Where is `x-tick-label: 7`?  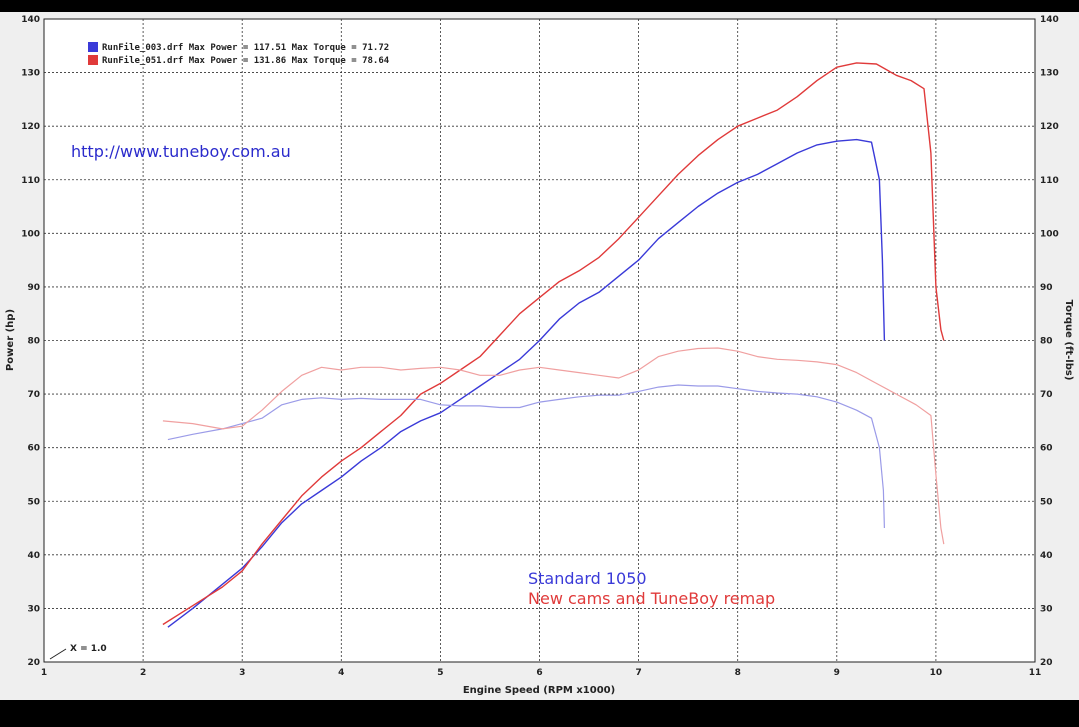
x-tick-label: 7 is located at coordinates (638, 673).